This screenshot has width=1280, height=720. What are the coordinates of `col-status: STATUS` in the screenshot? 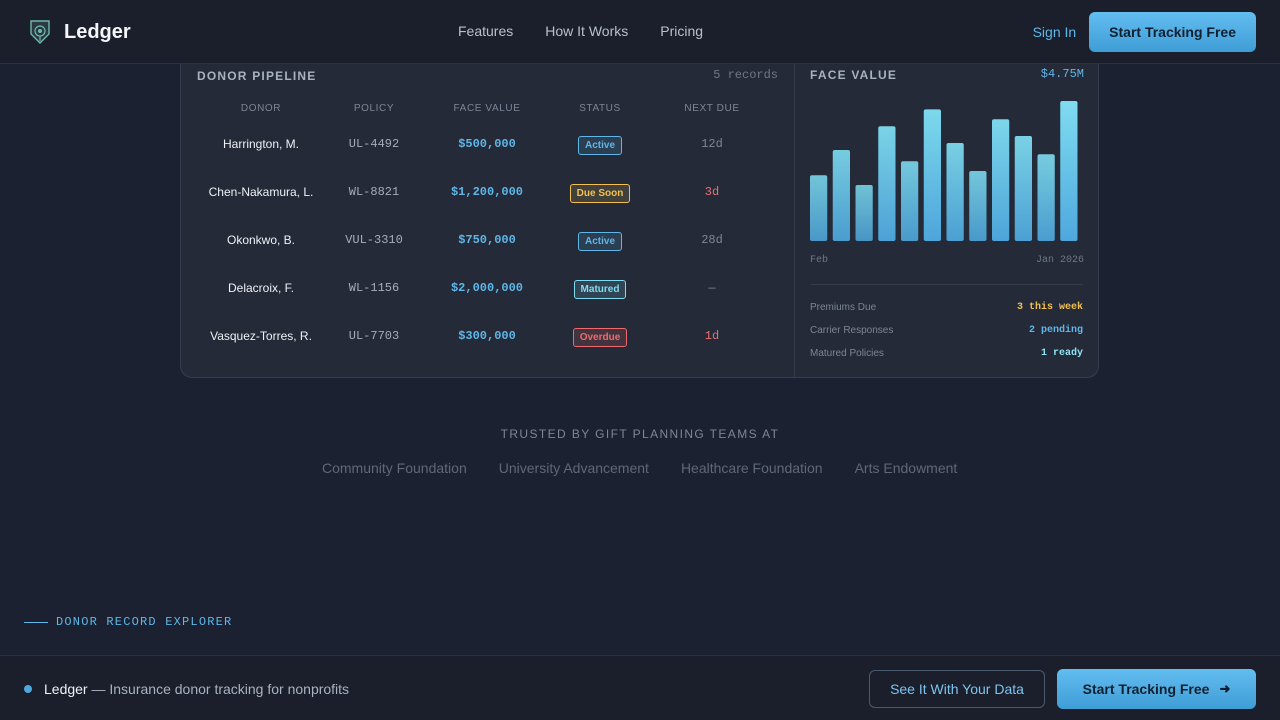 It's located at (600, 108).